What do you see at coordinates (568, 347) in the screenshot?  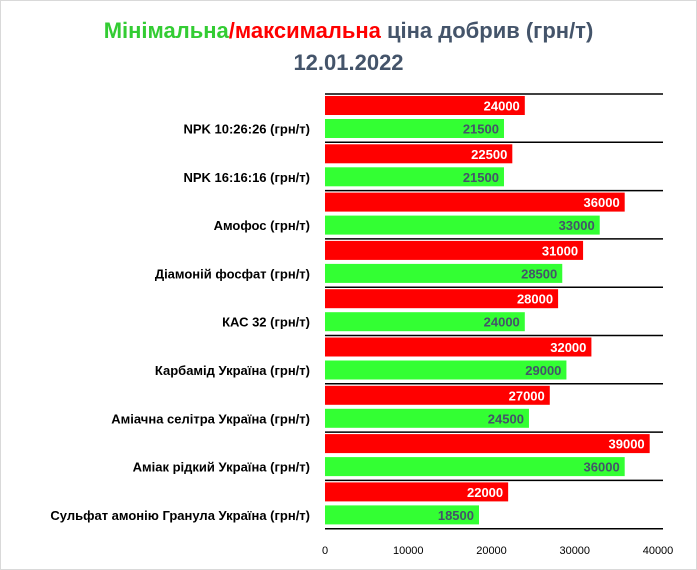 I see `data-label-max: 32000` at bounding box center [568, 347].